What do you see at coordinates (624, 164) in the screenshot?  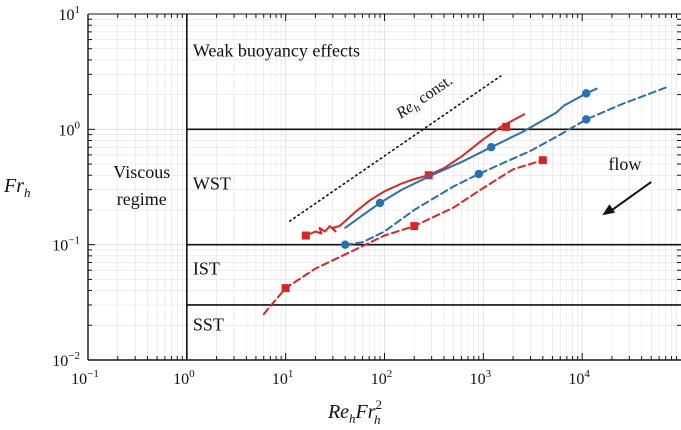 I see `flow-label: flow` at bounding box center [624, 164].